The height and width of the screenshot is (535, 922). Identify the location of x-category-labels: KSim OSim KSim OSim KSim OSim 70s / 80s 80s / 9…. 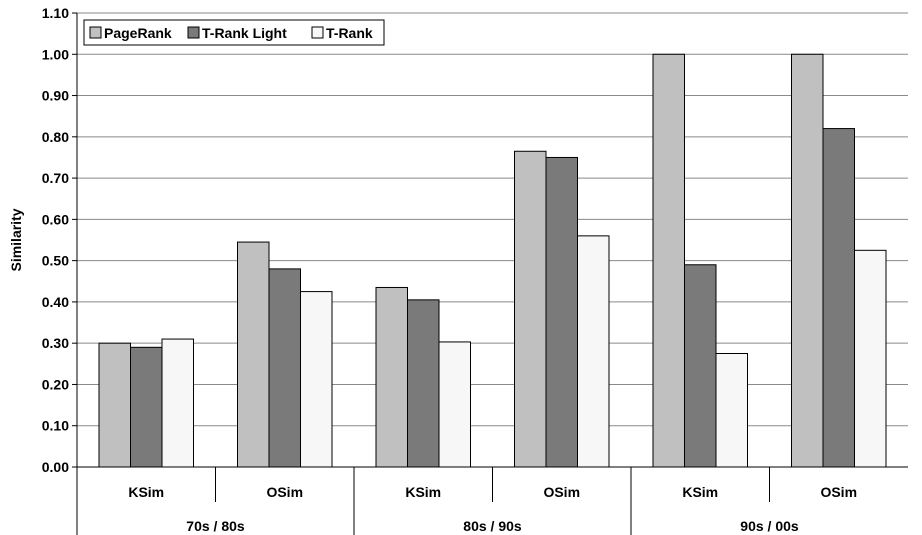
(492, 509).